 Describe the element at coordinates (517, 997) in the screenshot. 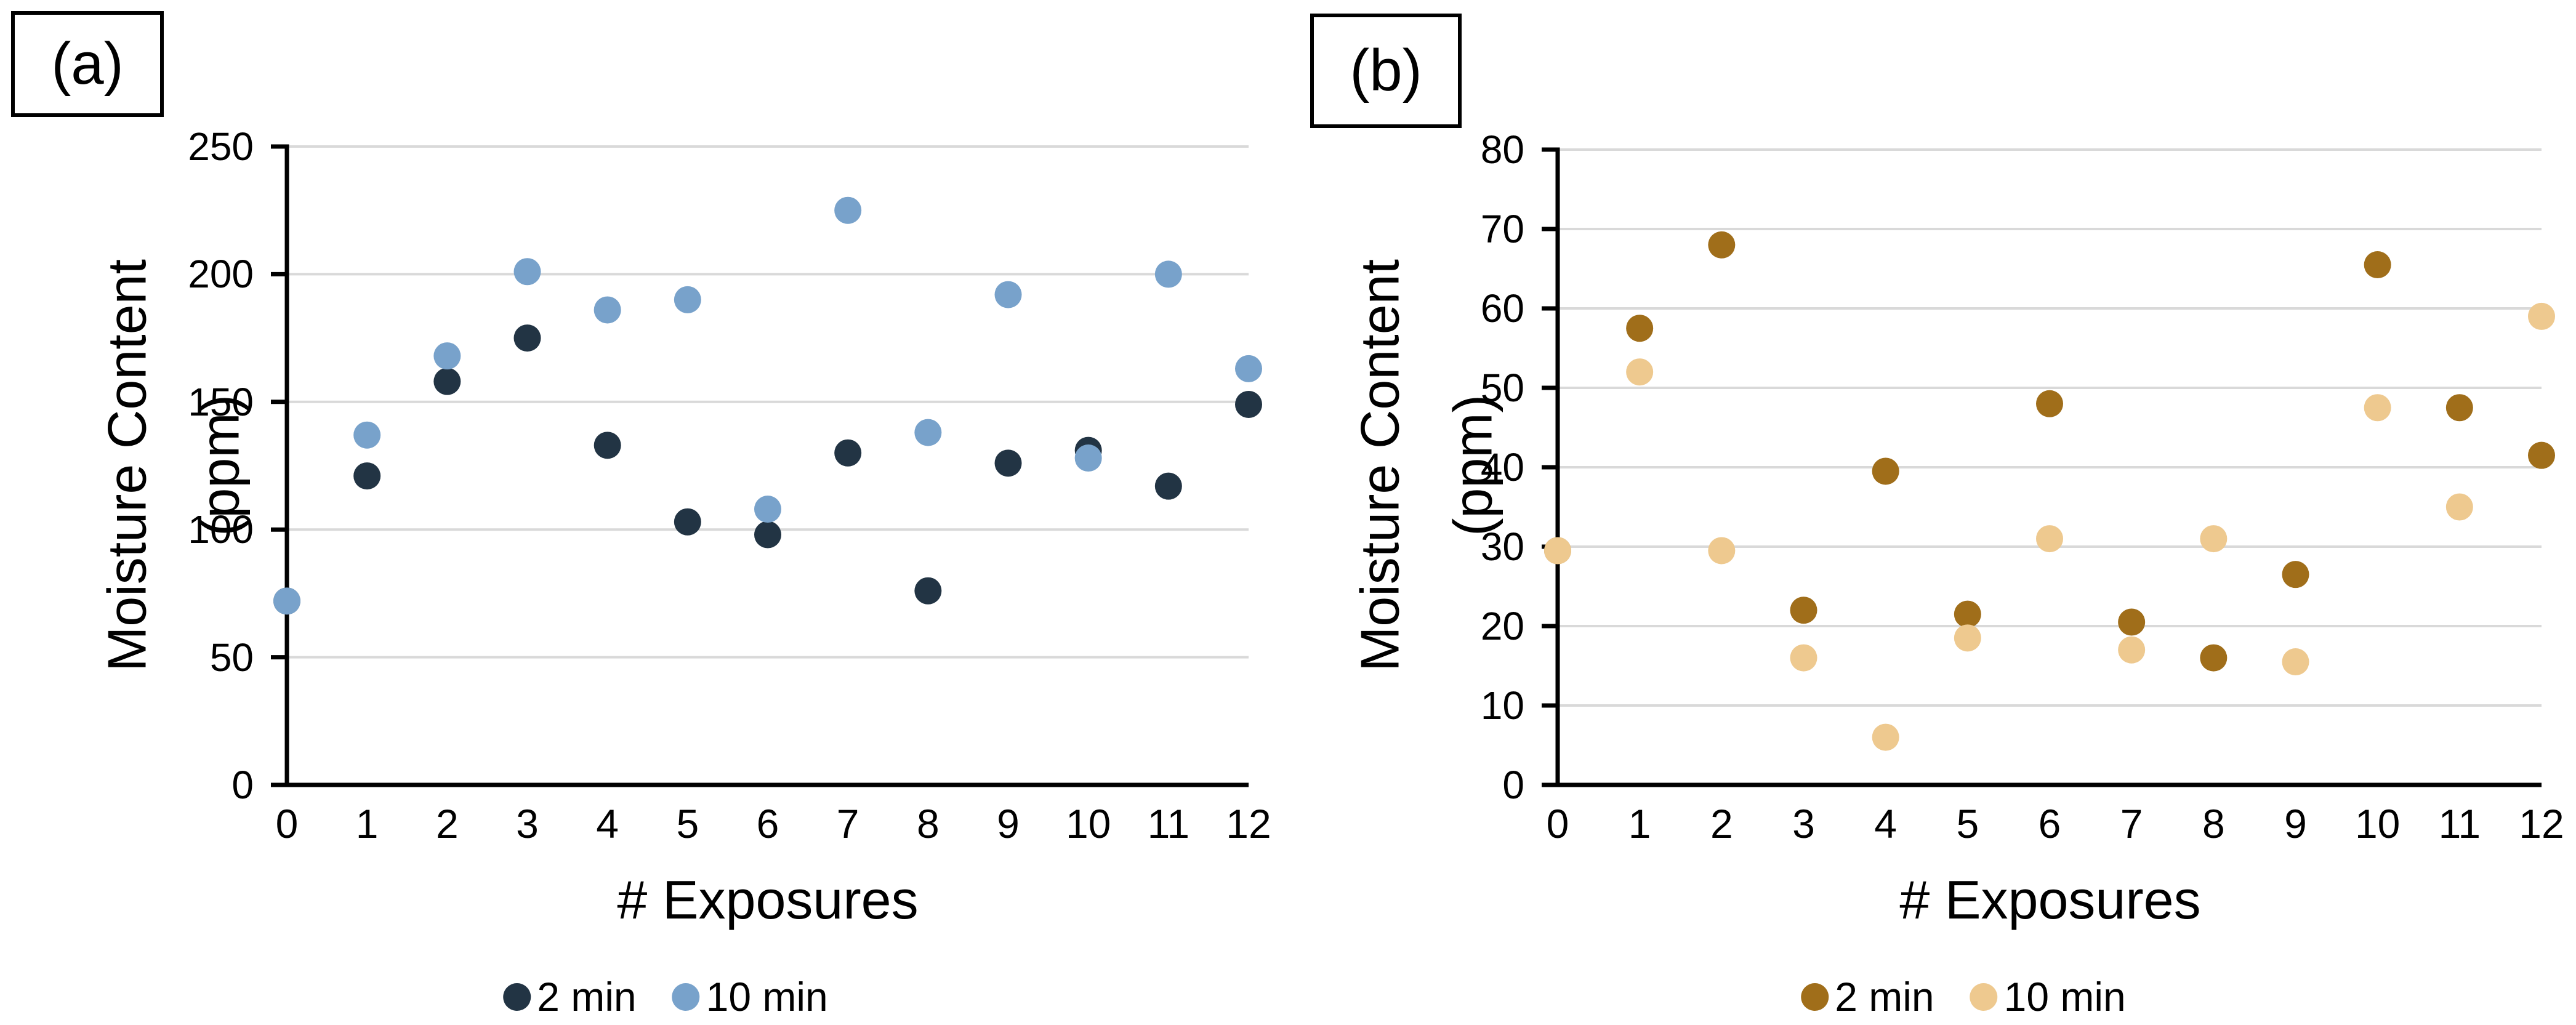

I see `legend-marker-icon-a-2-min` at that location.